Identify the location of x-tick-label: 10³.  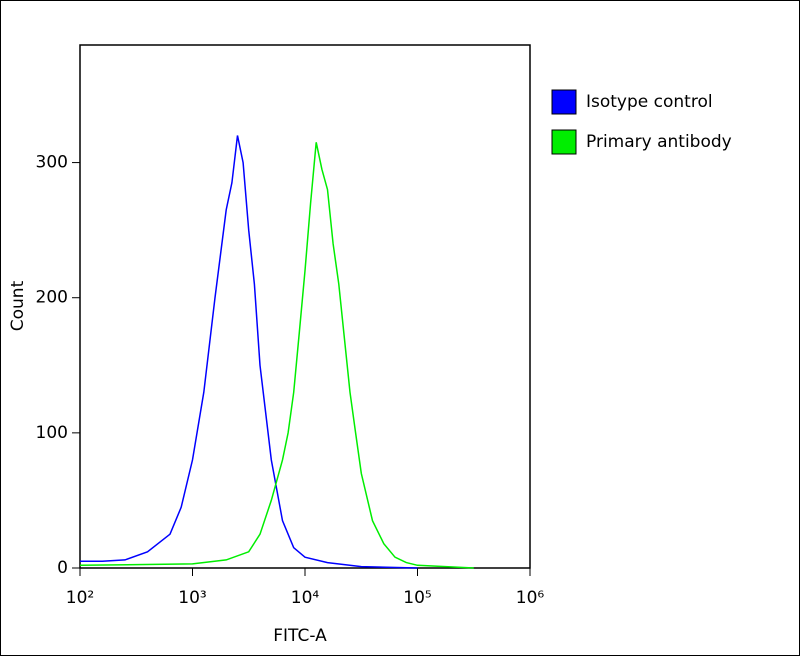
(192, 598).